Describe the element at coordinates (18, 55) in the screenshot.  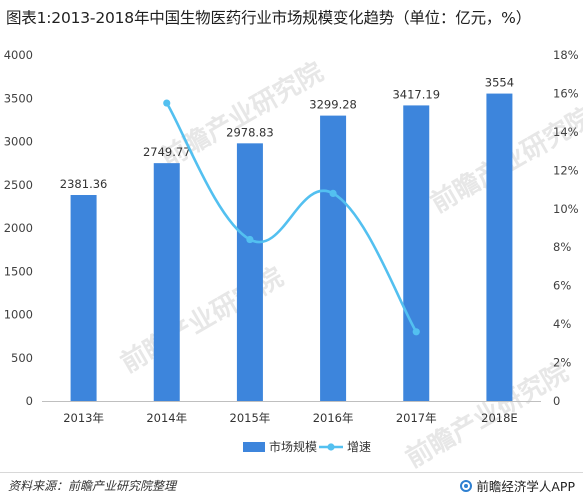
I see `y-left-tick-label: 4000` at that location.